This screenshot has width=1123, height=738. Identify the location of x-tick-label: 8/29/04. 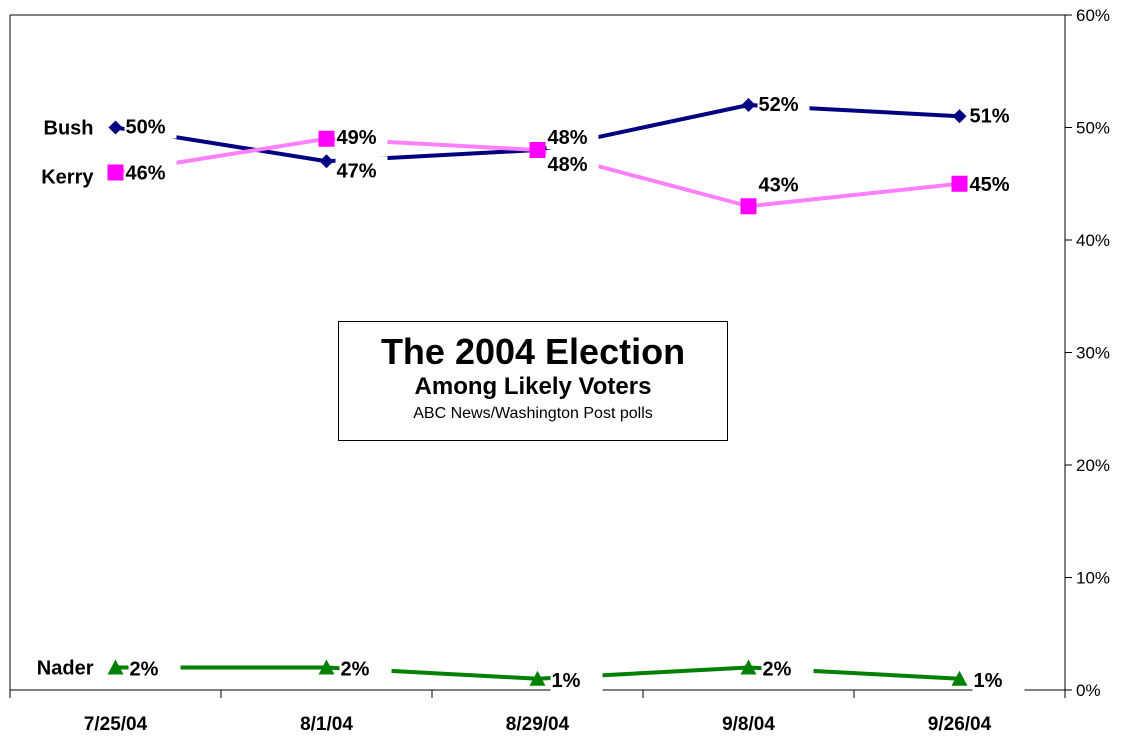
(538, 724).